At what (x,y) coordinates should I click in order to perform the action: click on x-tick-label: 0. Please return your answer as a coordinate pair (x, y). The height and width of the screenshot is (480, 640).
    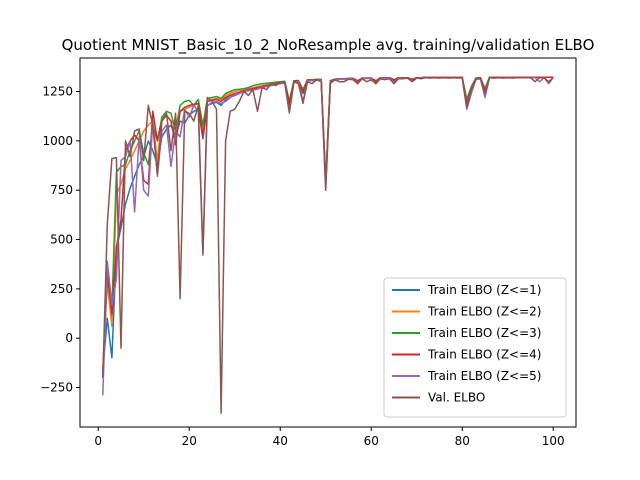
    Looking at the image, I should click on (98, 441).